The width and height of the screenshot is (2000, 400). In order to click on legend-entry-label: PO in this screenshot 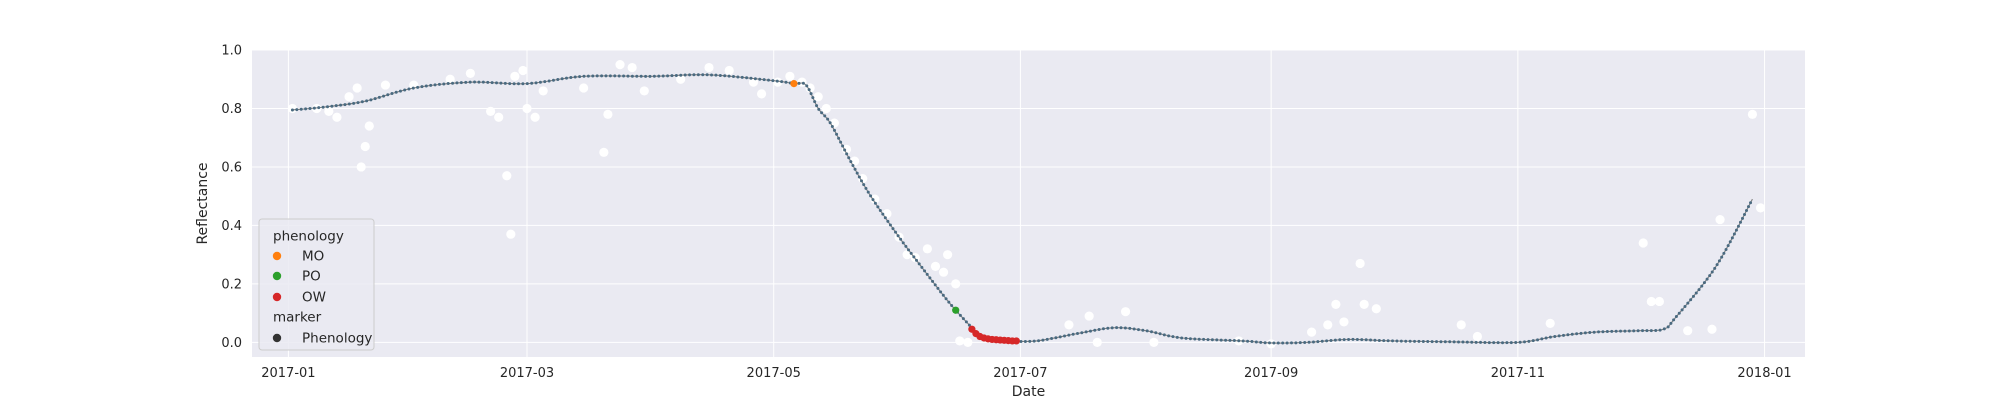, I will do `click(311, 277)`.